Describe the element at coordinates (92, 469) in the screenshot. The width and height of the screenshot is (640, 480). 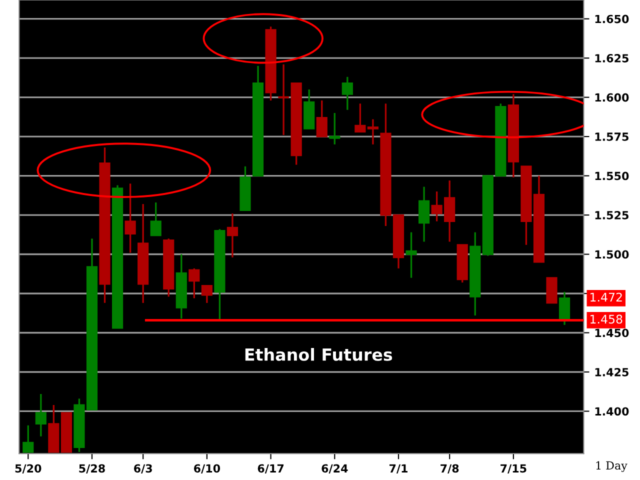
I see `x-tick-label: 5/28` at that location.